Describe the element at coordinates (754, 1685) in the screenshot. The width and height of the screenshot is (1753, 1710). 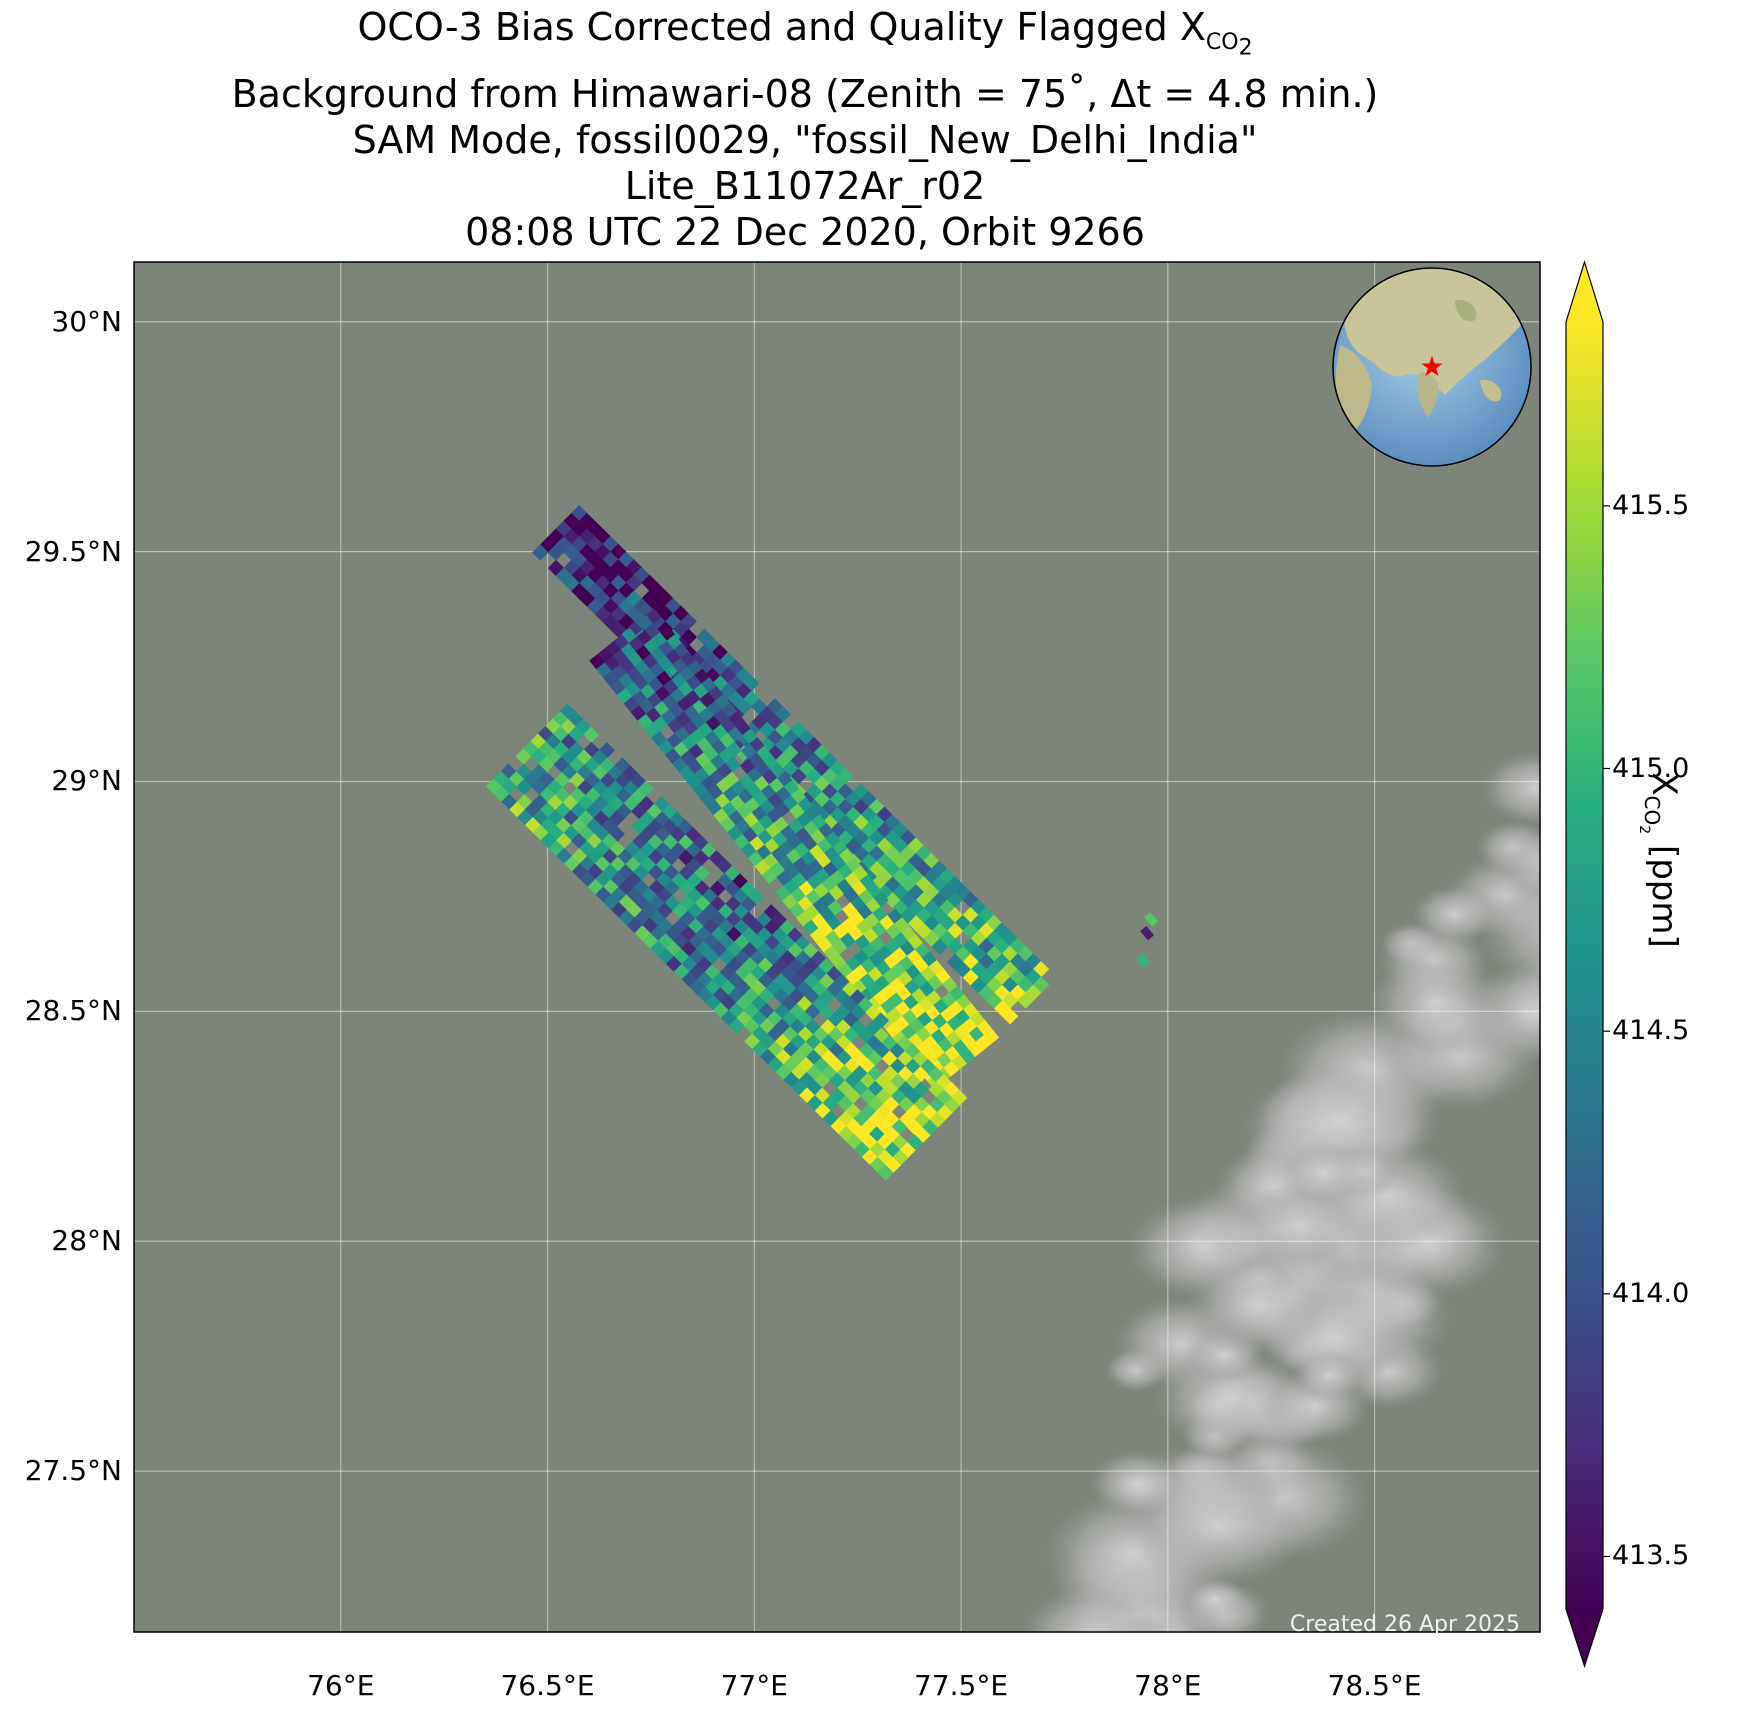
I see `lon-tick-label: 77°E` at that location.